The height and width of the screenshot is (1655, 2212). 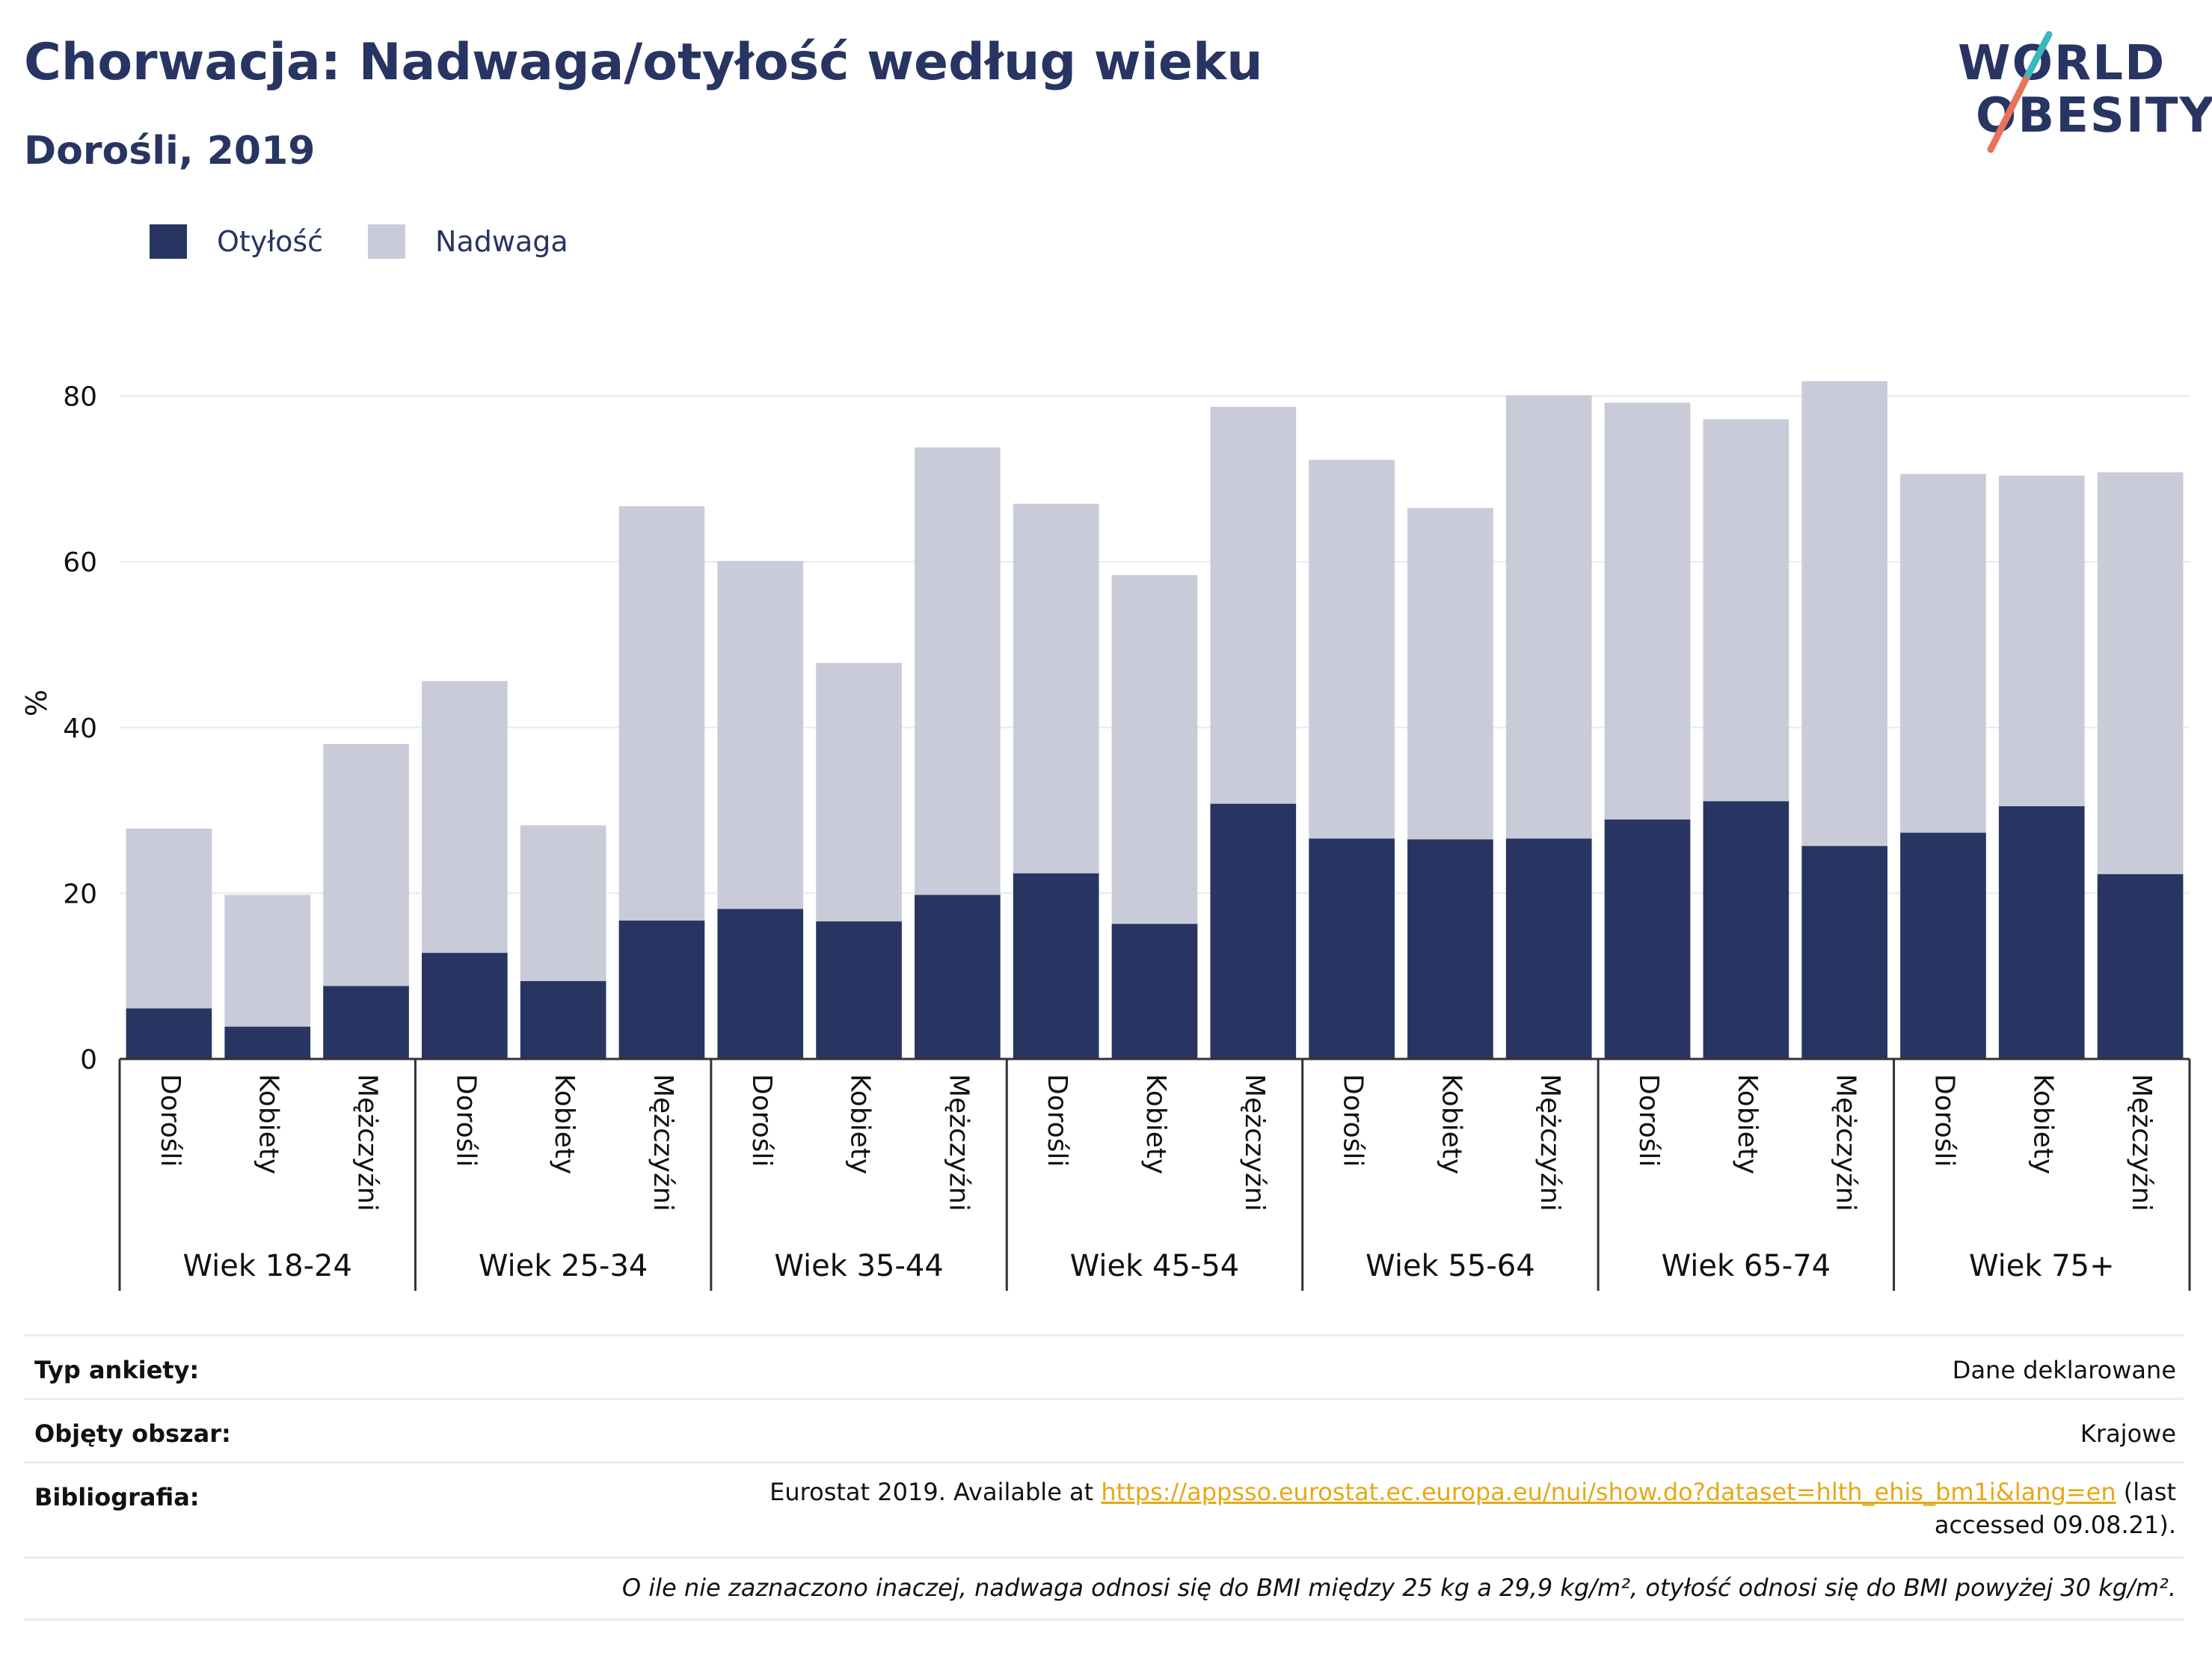 I want to click on info-row-survey-type: Typ ankiety: Dane deklarowane, so click(x=1104, y=1366).